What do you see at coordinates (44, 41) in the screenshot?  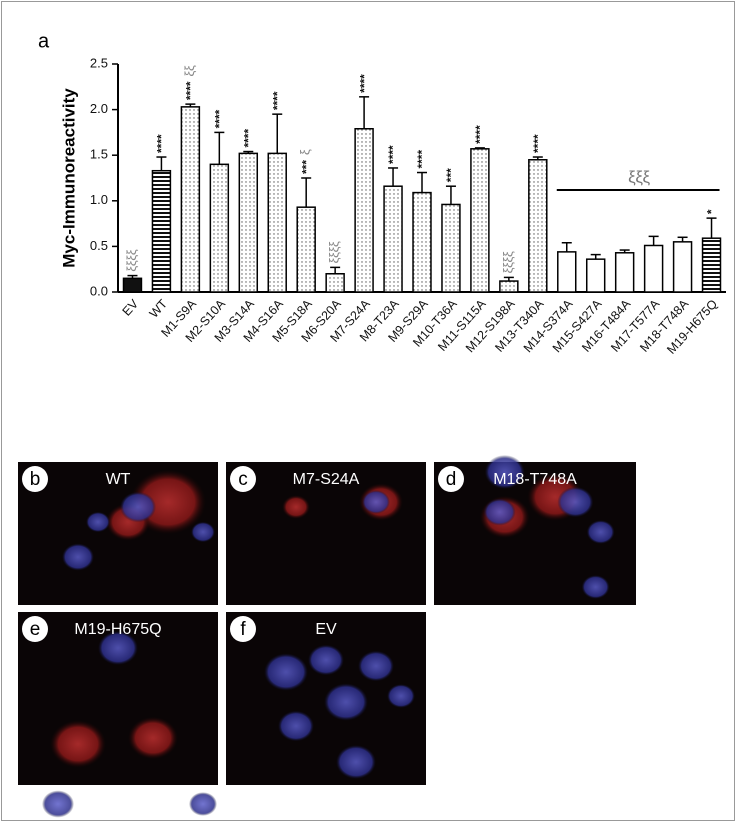 I see `panel-letter: a` at bounding box center [44, 41].